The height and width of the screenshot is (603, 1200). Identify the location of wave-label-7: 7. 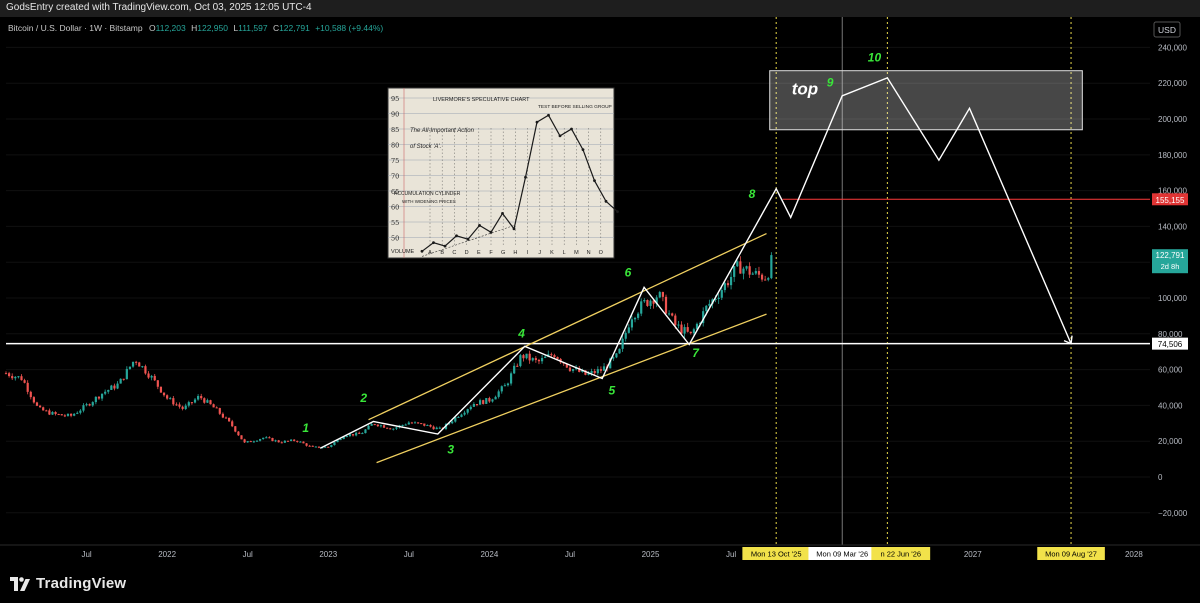
(696, 353).